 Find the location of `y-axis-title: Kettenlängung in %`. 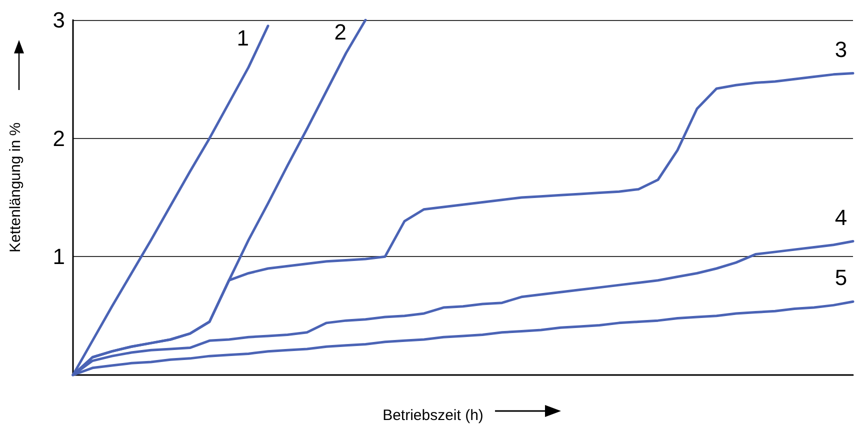

y-axis-title: Kettenlängung in % is located at coordinates (15, 187).